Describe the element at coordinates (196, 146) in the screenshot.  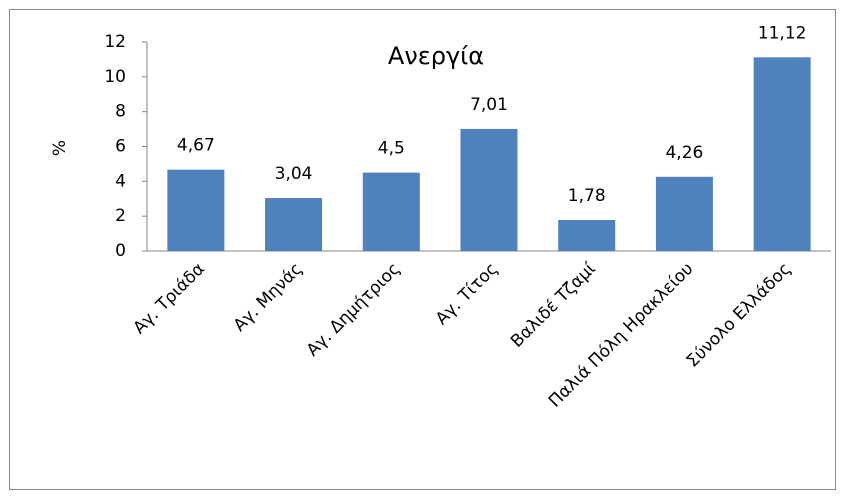
I see `data-label: 4,67` at that location.